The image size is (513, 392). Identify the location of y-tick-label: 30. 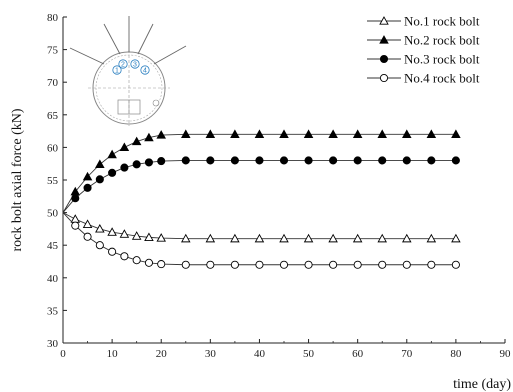
(53, 344).